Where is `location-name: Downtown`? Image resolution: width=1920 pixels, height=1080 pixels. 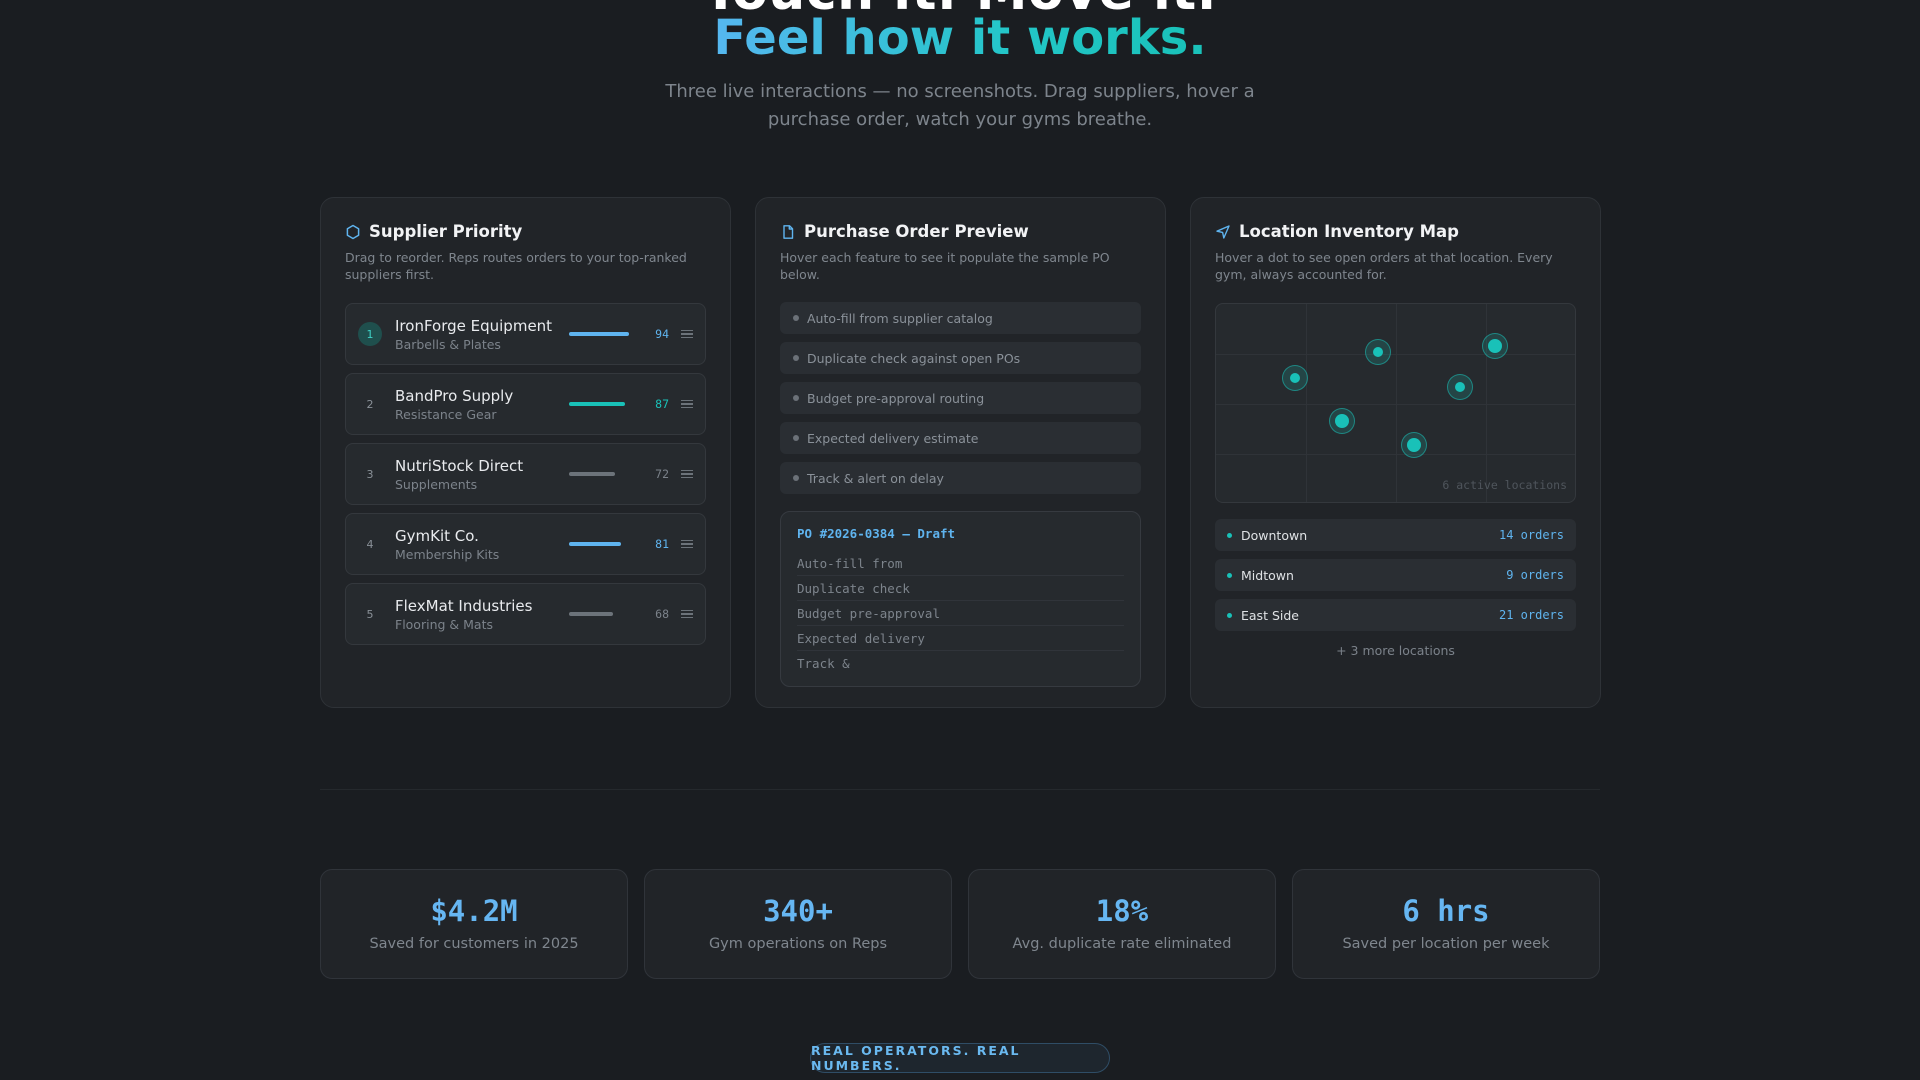
location-name: Downtown is located at coordinates (1274, 535).